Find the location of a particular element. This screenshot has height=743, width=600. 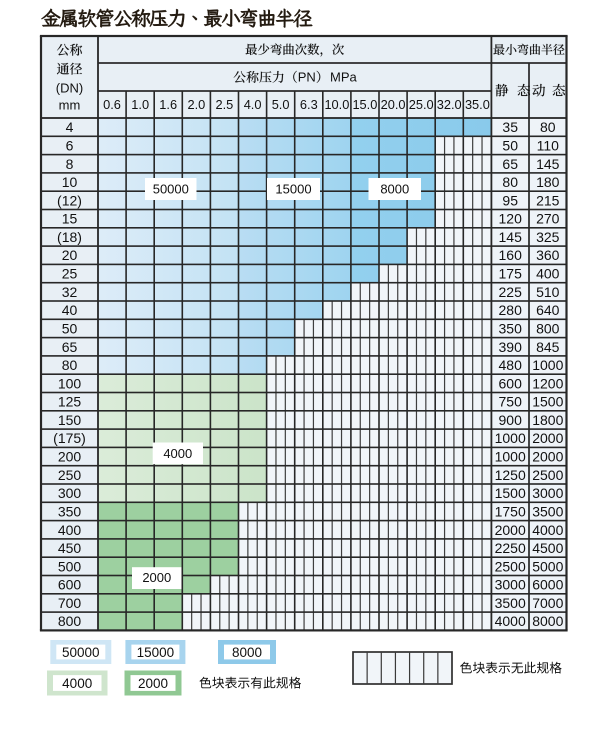

svg-text: 225 is located at coordinates (511, 292).